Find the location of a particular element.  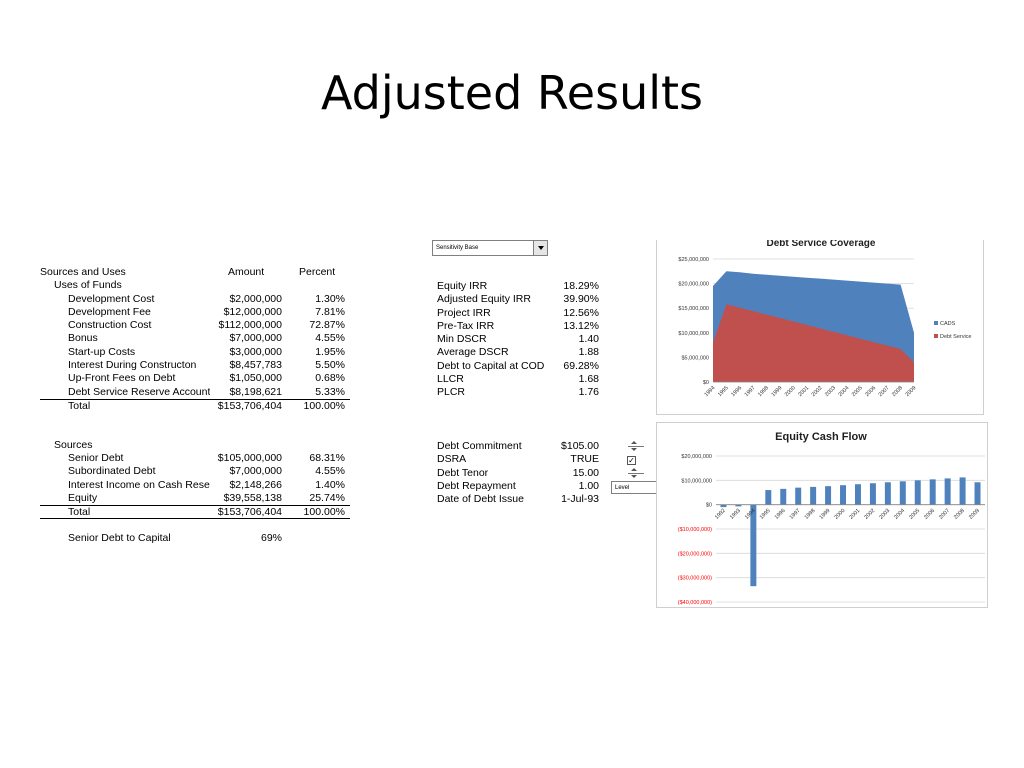

row-percent: 25.74% is located at coordinates (327, 498).